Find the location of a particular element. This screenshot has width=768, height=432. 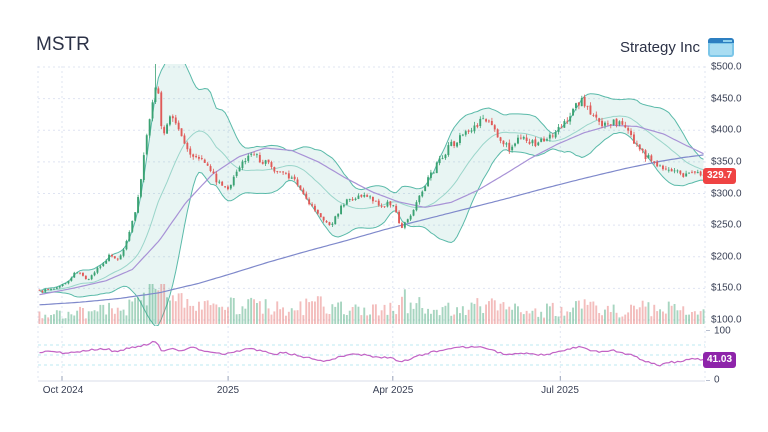

logo-body is located at coordinates (721, 49).